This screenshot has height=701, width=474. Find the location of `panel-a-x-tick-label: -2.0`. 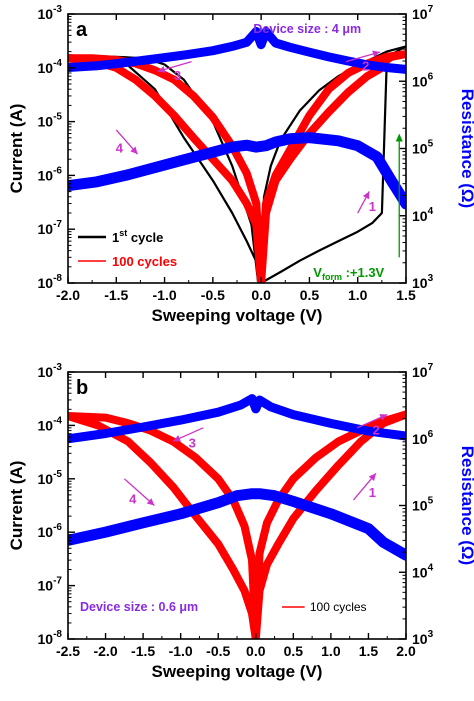

panel-a-x-tick-label: -2.0 is located at coordinates (68, 295).